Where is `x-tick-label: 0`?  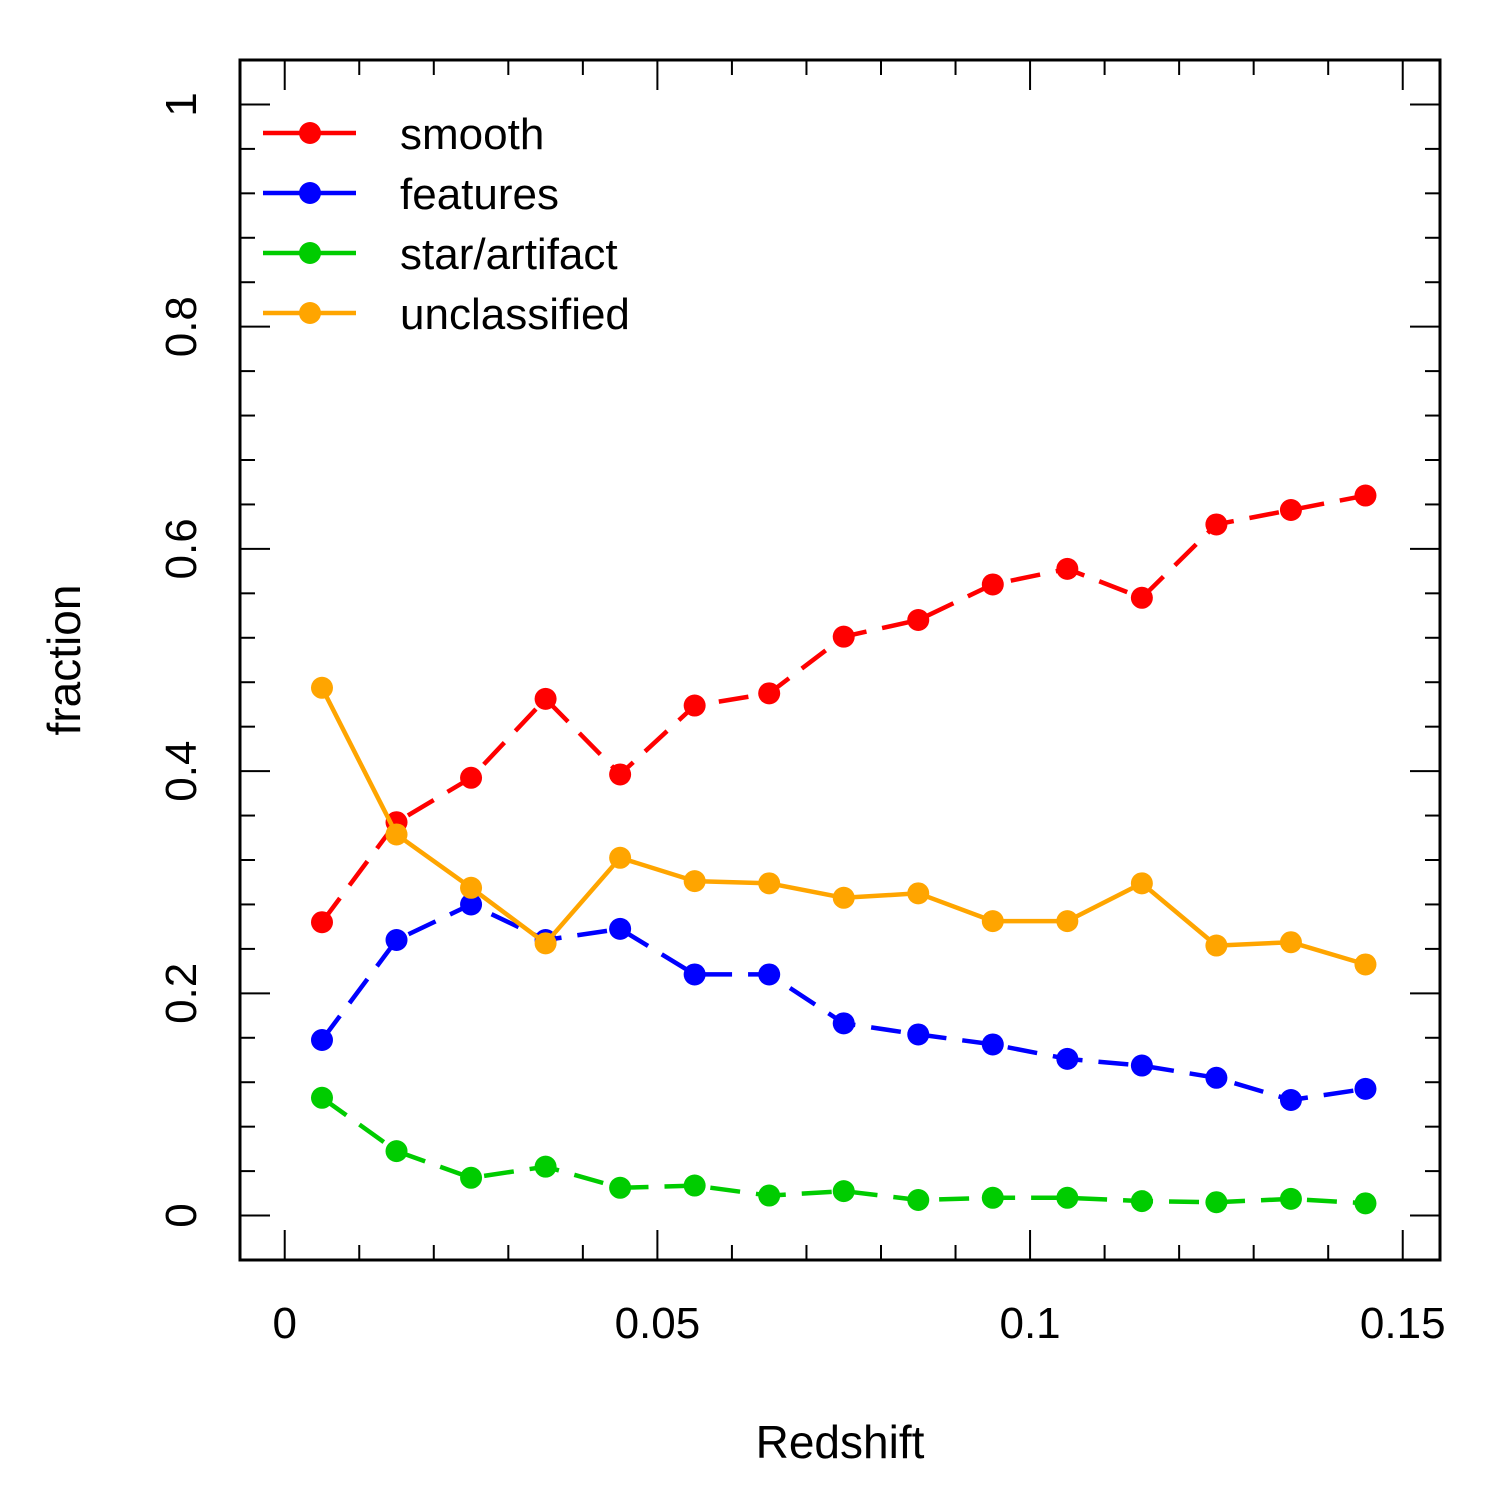 x-tick-label: 0 is located at coordinates (284, 1323).